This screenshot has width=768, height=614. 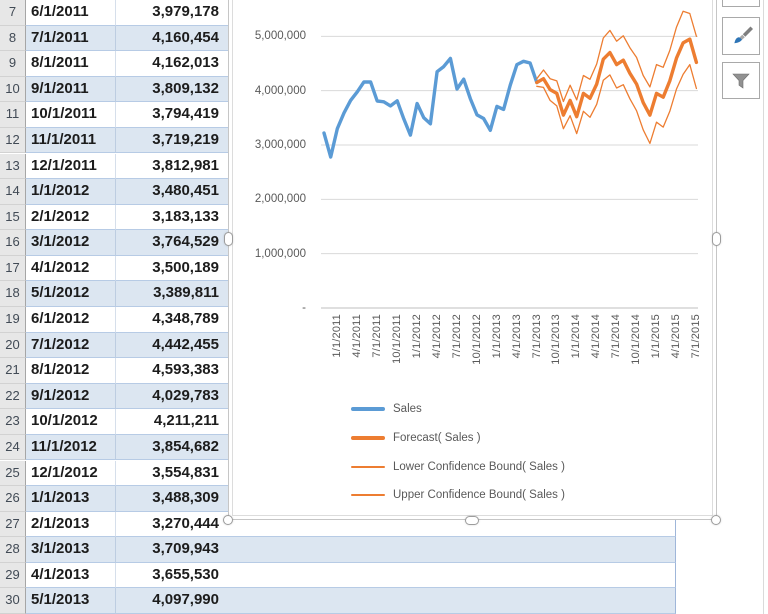 What do you see at coordinates (171, 473) in the screenshot?
I see `value-cell: 3,554,831` at bounding box center [171, 473].